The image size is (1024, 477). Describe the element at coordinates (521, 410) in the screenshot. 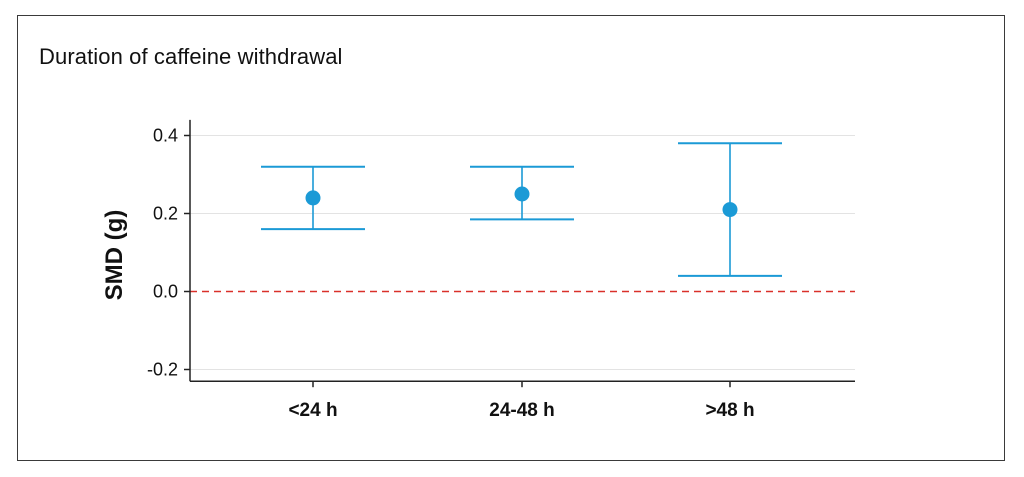

I see `x-category-label: 24-48 h` at that location.